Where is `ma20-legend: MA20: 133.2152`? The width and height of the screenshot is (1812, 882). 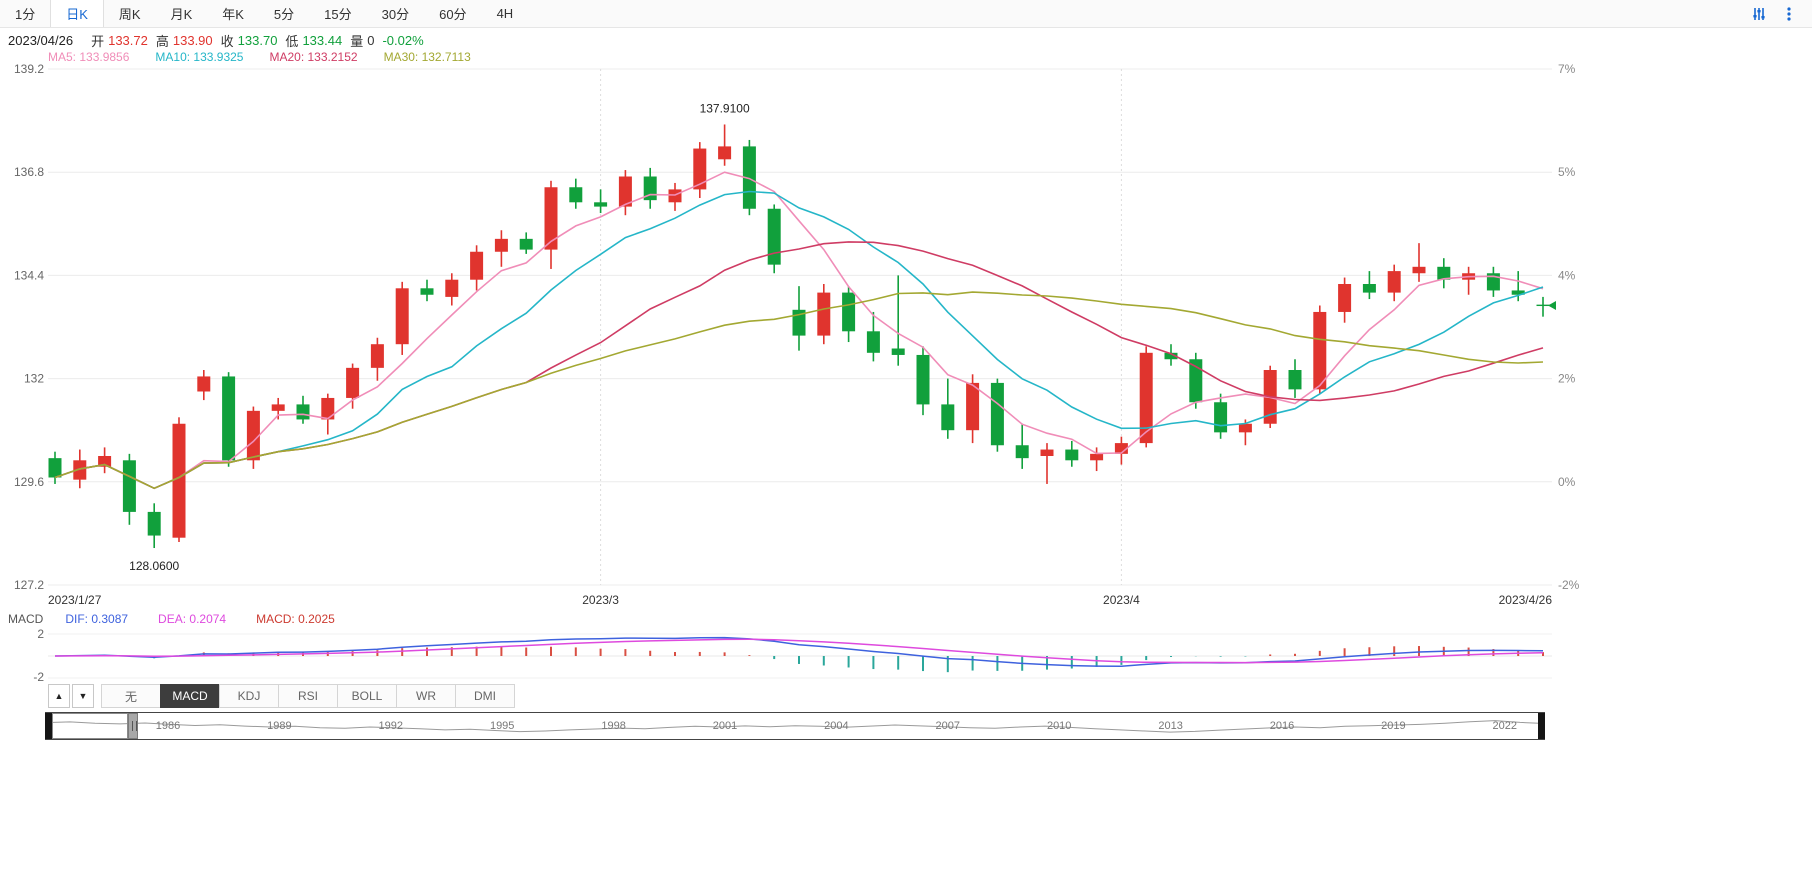
ma20-legend: MA20: 133.2152 is located at coordinates (313, 57).